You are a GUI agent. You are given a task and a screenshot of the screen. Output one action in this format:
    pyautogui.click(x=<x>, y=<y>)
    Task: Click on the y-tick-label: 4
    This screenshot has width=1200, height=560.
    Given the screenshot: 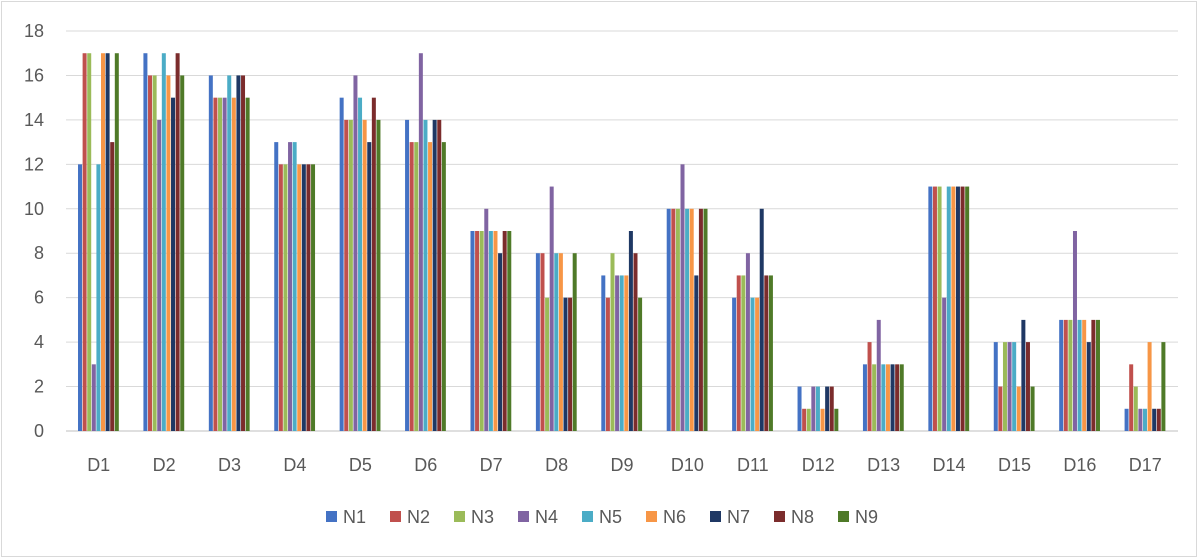 What is the action you would take?
    pyautogui.click(x=39, y=342)
    